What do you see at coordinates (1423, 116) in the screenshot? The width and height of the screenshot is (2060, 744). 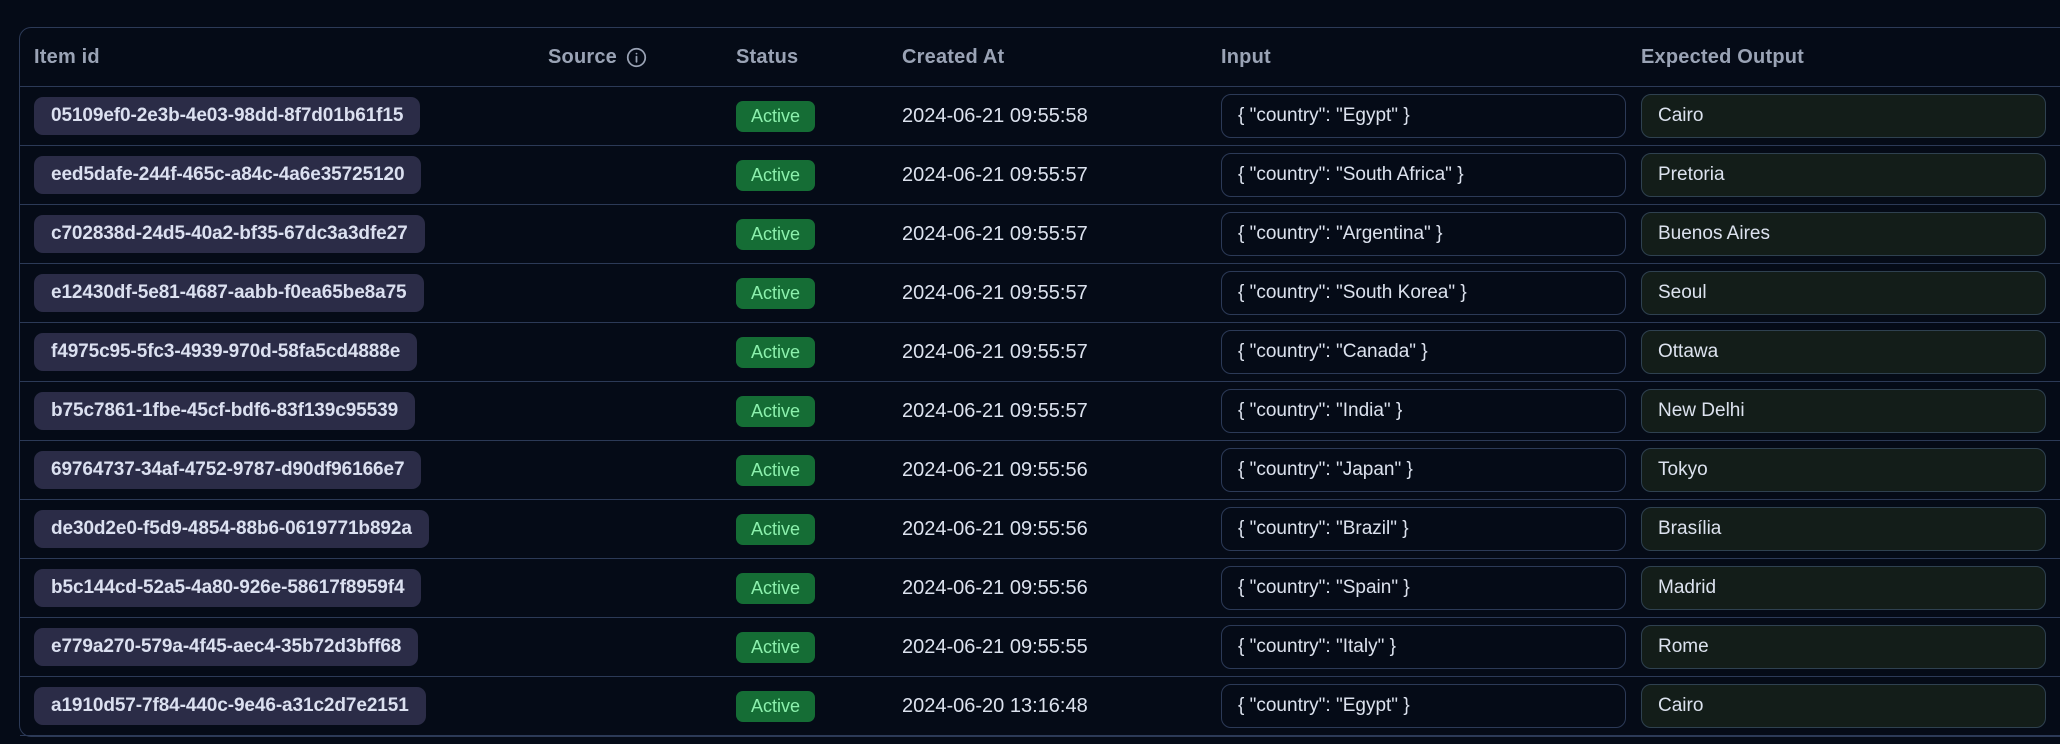 I see `input-value-box: { "country": "Egypt" }` at bounding box center [1423, 116].